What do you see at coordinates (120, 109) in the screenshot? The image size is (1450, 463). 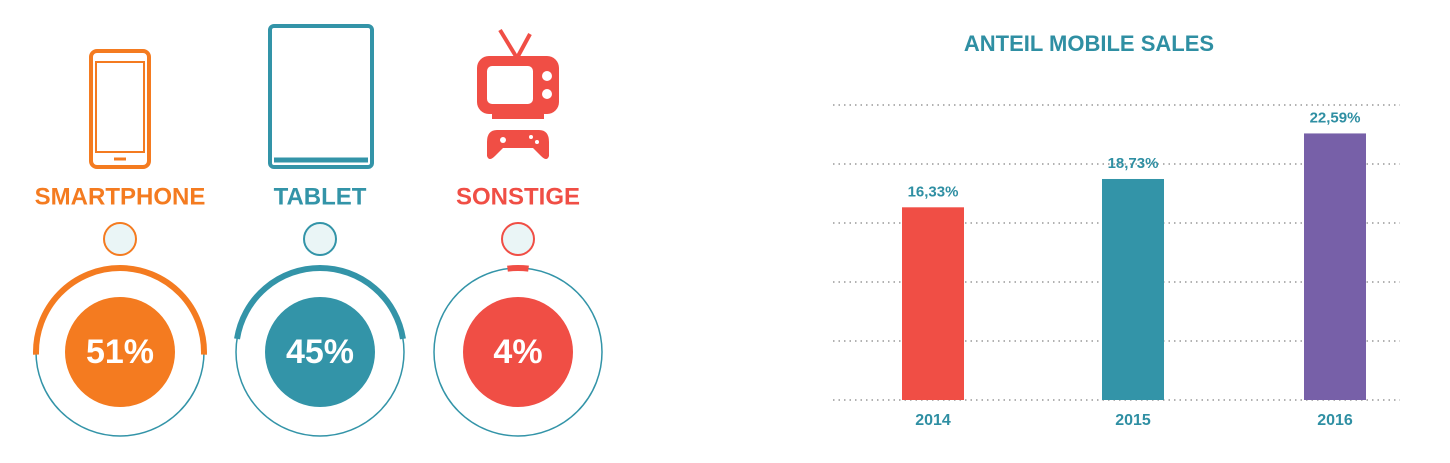 I see `smartphone-icon` at bounding box center [120, 109].